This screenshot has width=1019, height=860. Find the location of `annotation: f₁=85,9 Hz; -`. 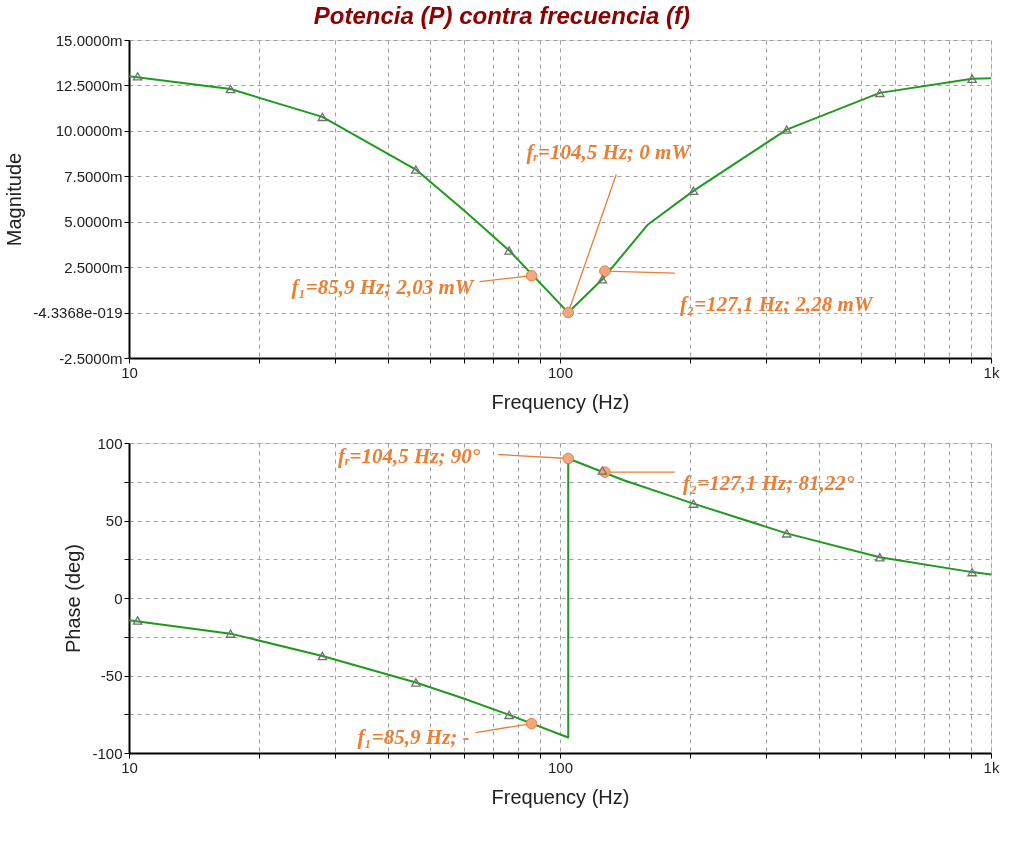

annotation: f₁=85,9 Hz; - is located at coordinates (413, 736).